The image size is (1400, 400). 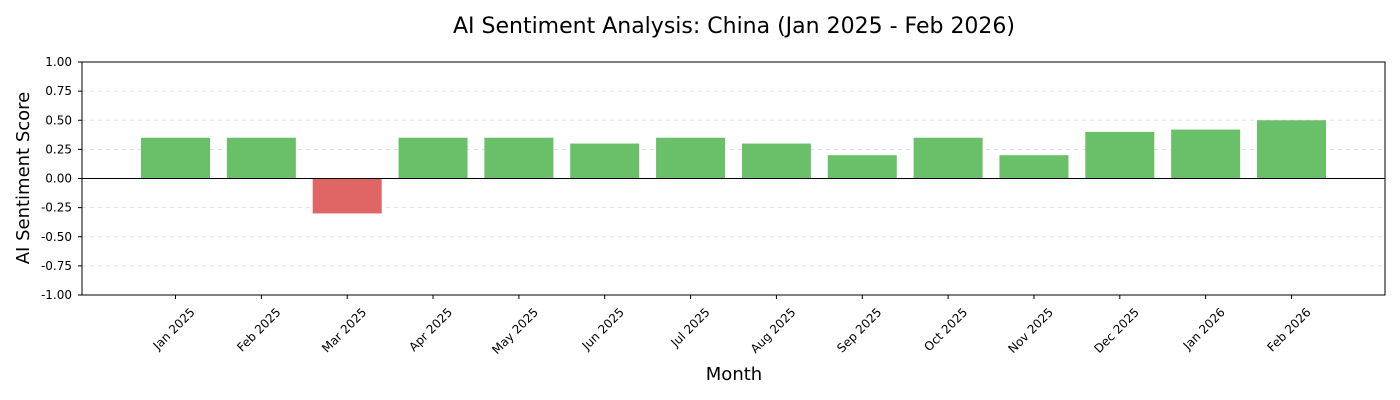 I want to click on y-tick-label: 1.00, so click(x=58, y=62).